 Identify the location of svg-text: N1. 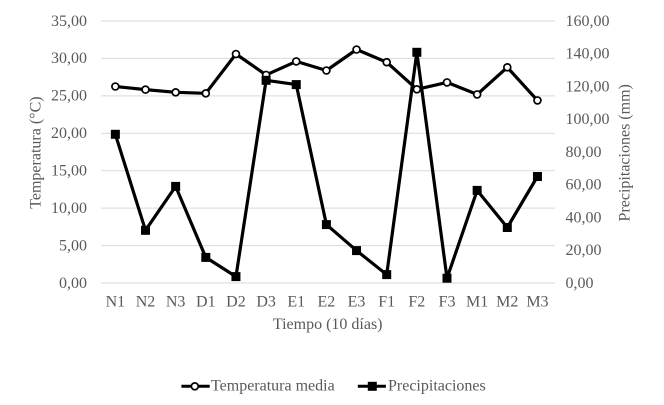
(116, 302).